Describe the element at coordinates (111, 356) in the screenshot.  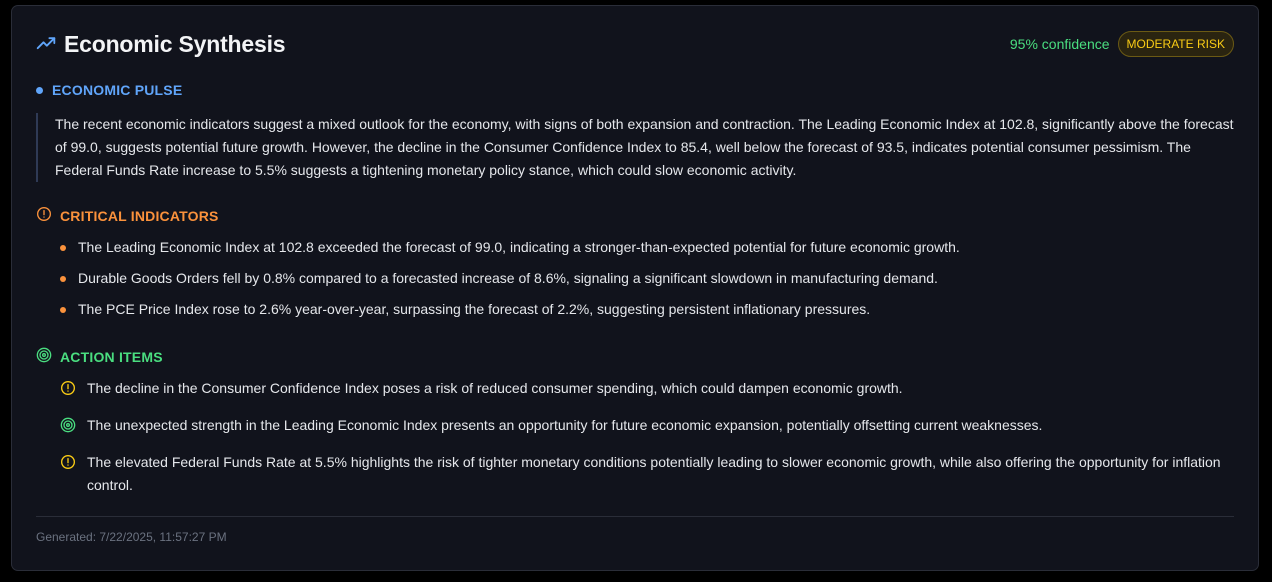
I see `action-items-heading-label: ACTION ITEMS` at that location.